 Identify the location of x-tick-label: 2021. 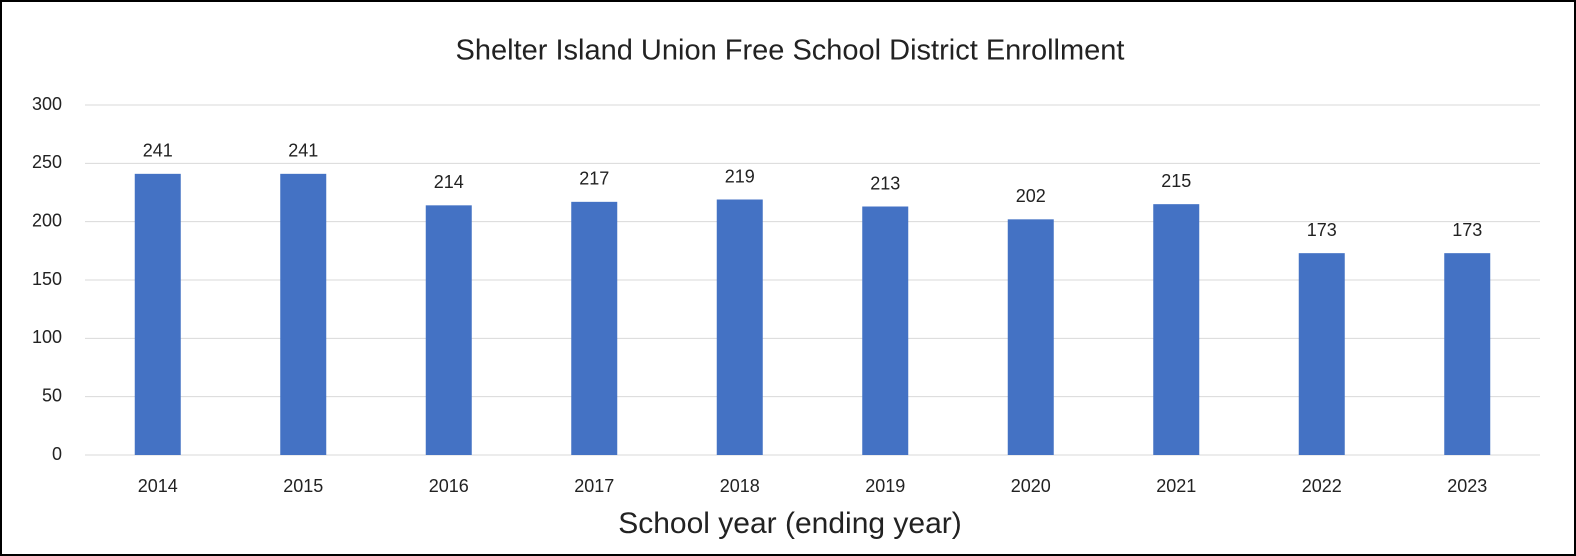
(1176, 486).